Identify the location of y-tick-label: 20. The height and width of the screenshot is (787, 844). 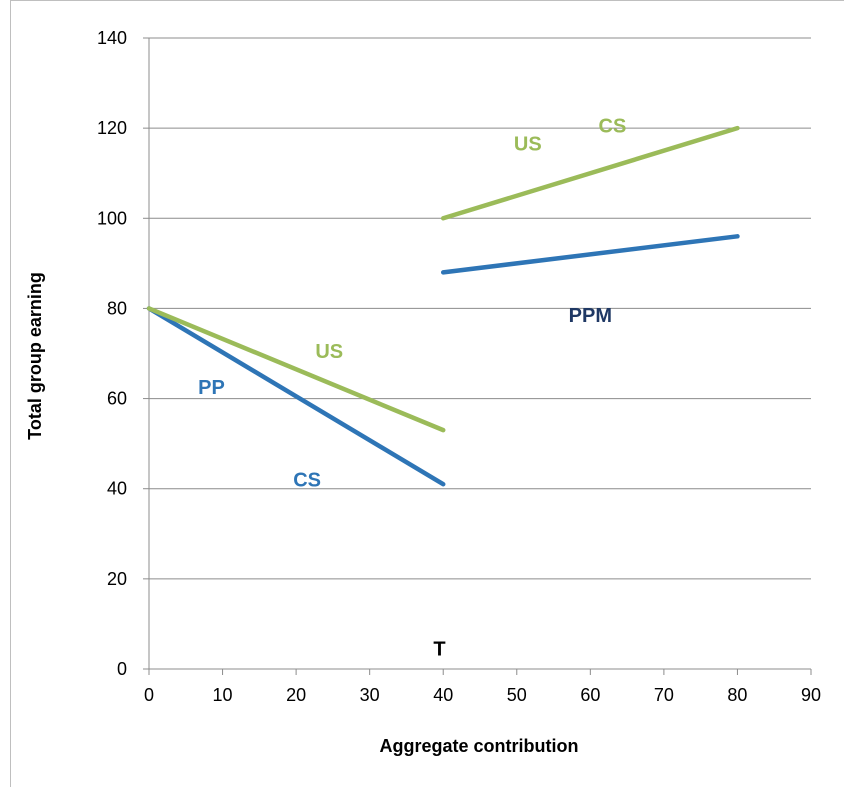
(117, 579).